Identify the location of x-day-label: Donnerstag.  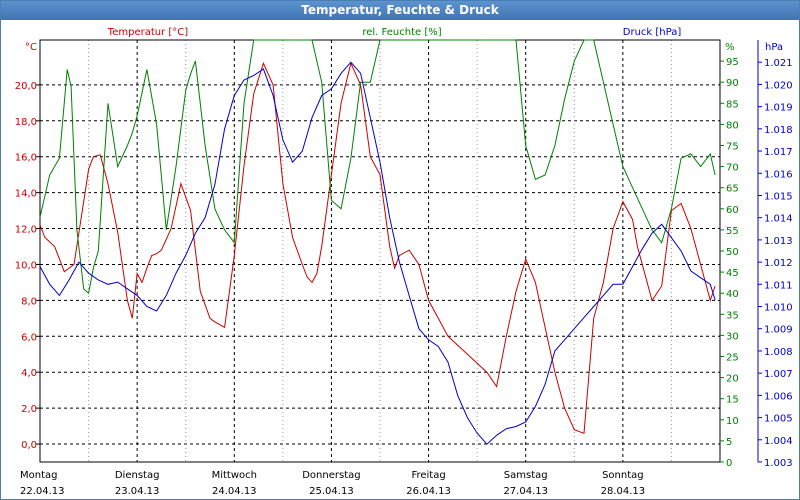
(331, 475).